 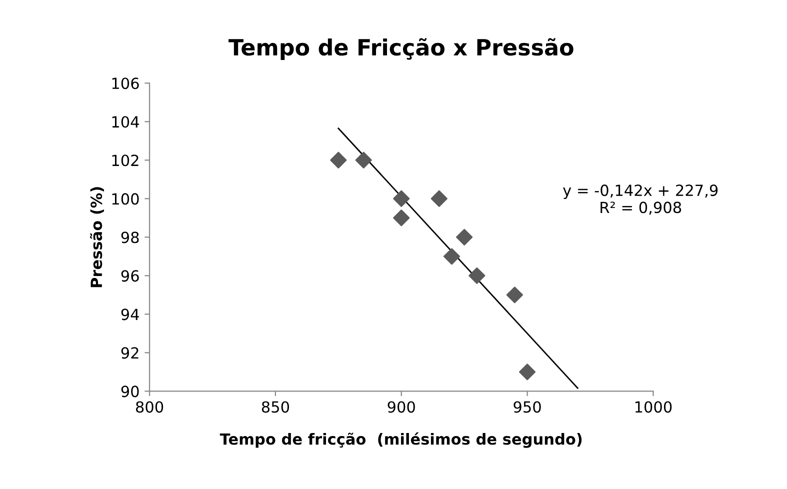 What do you see at coordinates (401, 440) in the screenshot?
I see `x-axis-title: Tempo de fricção (milésimos de segundo)` at bounding box center [401, 440].